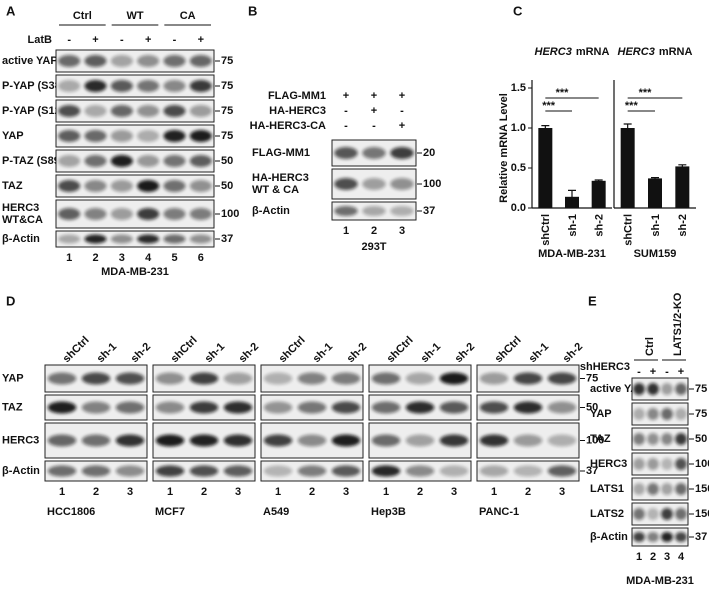 The width and height of the screenshot is (709, 596). What do you see at coordinates (281, 153) in the screenshot?
I see `row-label: FLAG-MM1` at bounding box center [281, 153].